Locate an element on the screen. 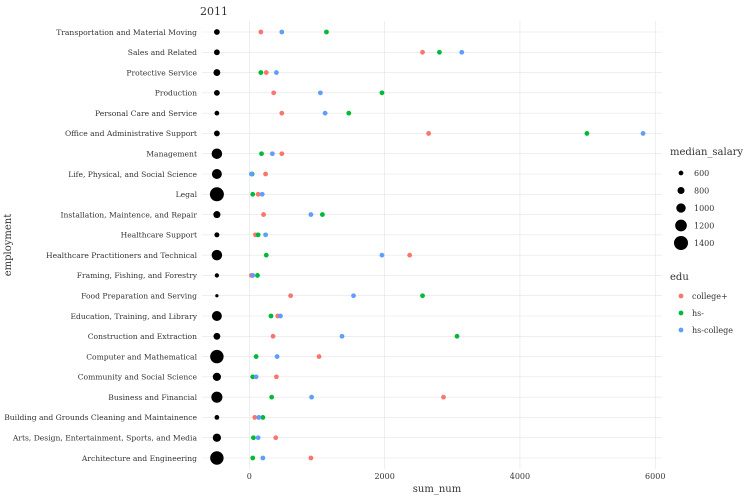  legend-size-label-4: 1400 is located at coordinates (704, 243).